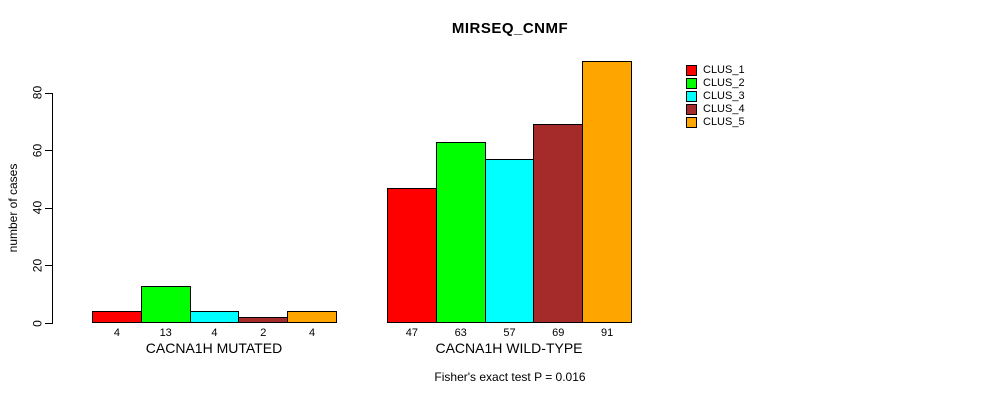 This screenshot has width=990, height=400. Describe the element at coordinates (37, 323) in the screenshot. I see `y-tick-label: 0` at that location.